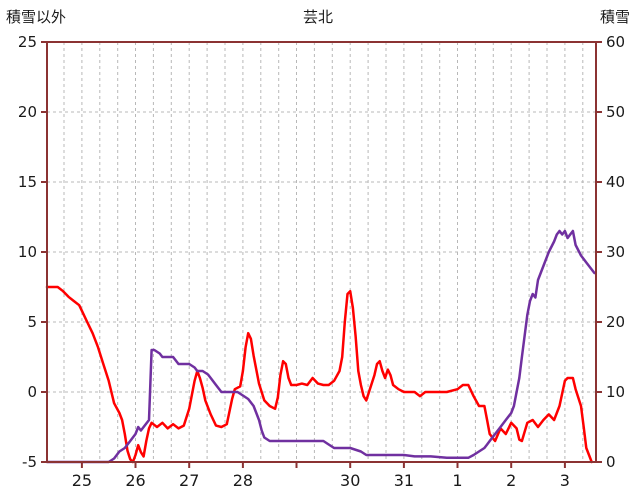 The image size is (636, 501). Describe the element at coordinates (135, 480) in the screenshot. I see `svg-text: 26` at that location.